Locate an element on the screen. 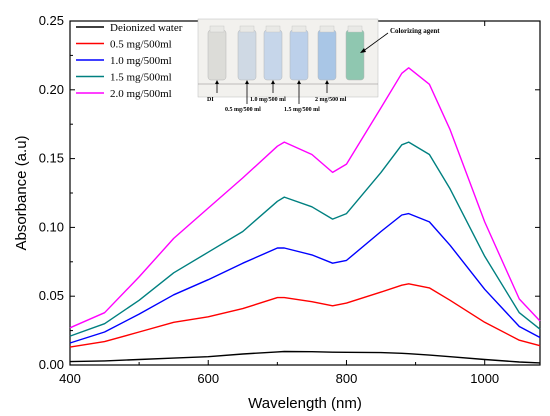  x-tick-label: 400 is located at coordinates (70, 378).